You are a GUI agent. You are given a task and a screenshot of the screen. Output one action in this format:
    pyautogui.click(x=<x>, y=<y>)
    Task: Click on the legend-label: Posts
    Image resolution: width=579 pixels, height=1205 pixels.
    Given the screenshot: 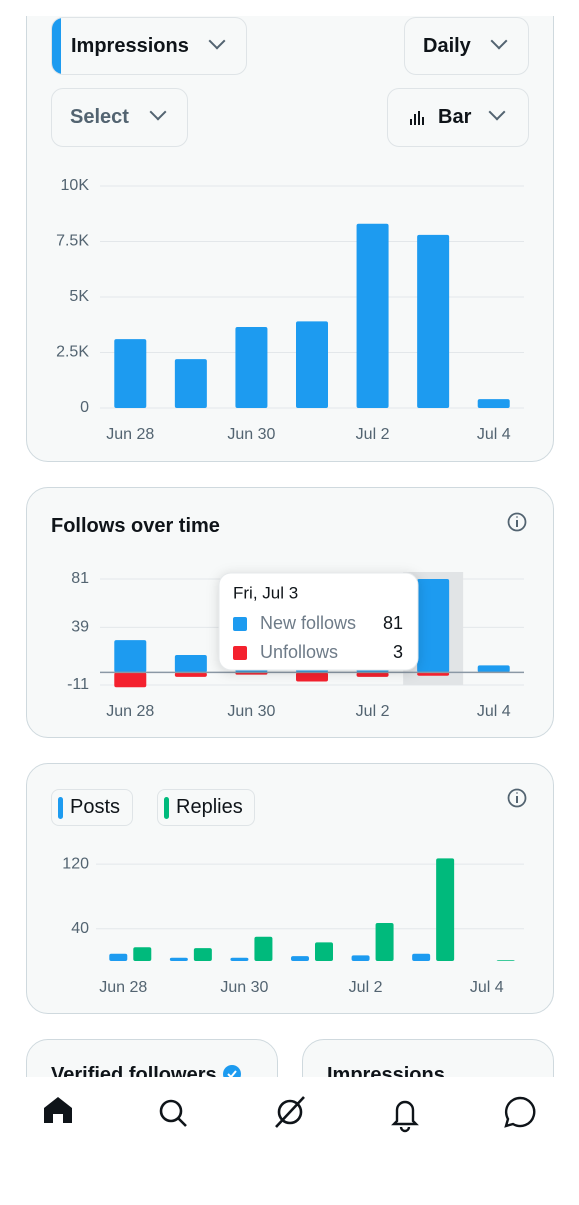 What is the action you would take?
    pyautogui.click(x=95, y=807)
    